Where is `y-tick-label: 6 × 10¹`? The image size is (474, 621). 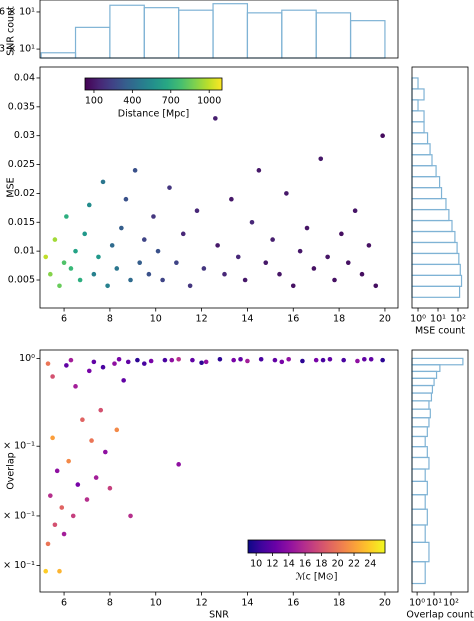
y-tick-label: 6 × 10¹ is located at coordinates (17, 11).